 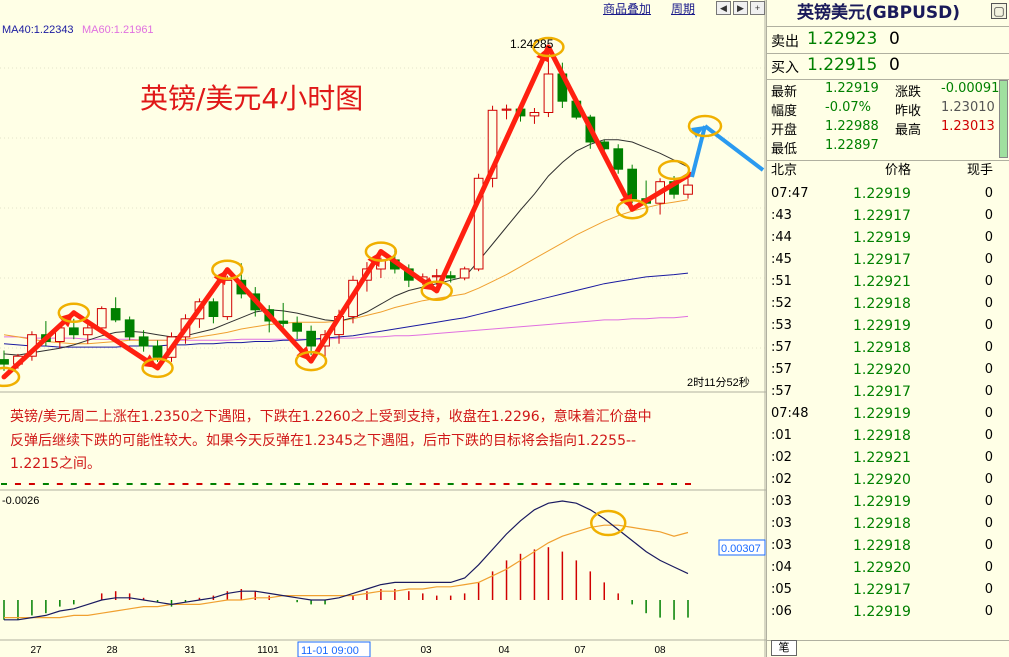 What do you see at coordinates (979, 170) in the screenshot?
I see `ticks-header-vol: 现手` at bounding box center [979, 170].